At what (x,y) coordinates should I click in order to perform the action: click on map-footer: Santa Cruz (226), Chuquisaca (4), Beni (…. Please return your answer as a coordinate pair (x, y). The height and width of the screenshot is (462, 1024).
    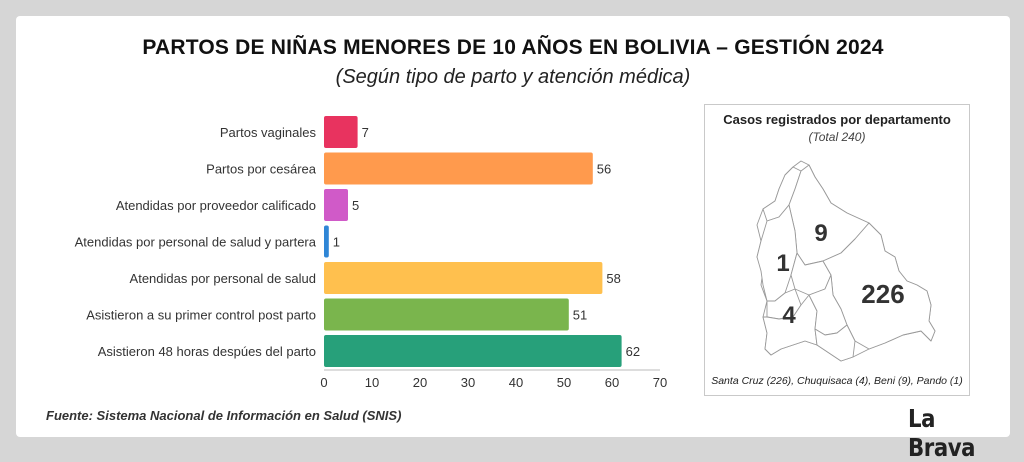
    Looking at the image, I should click on (837, 381).